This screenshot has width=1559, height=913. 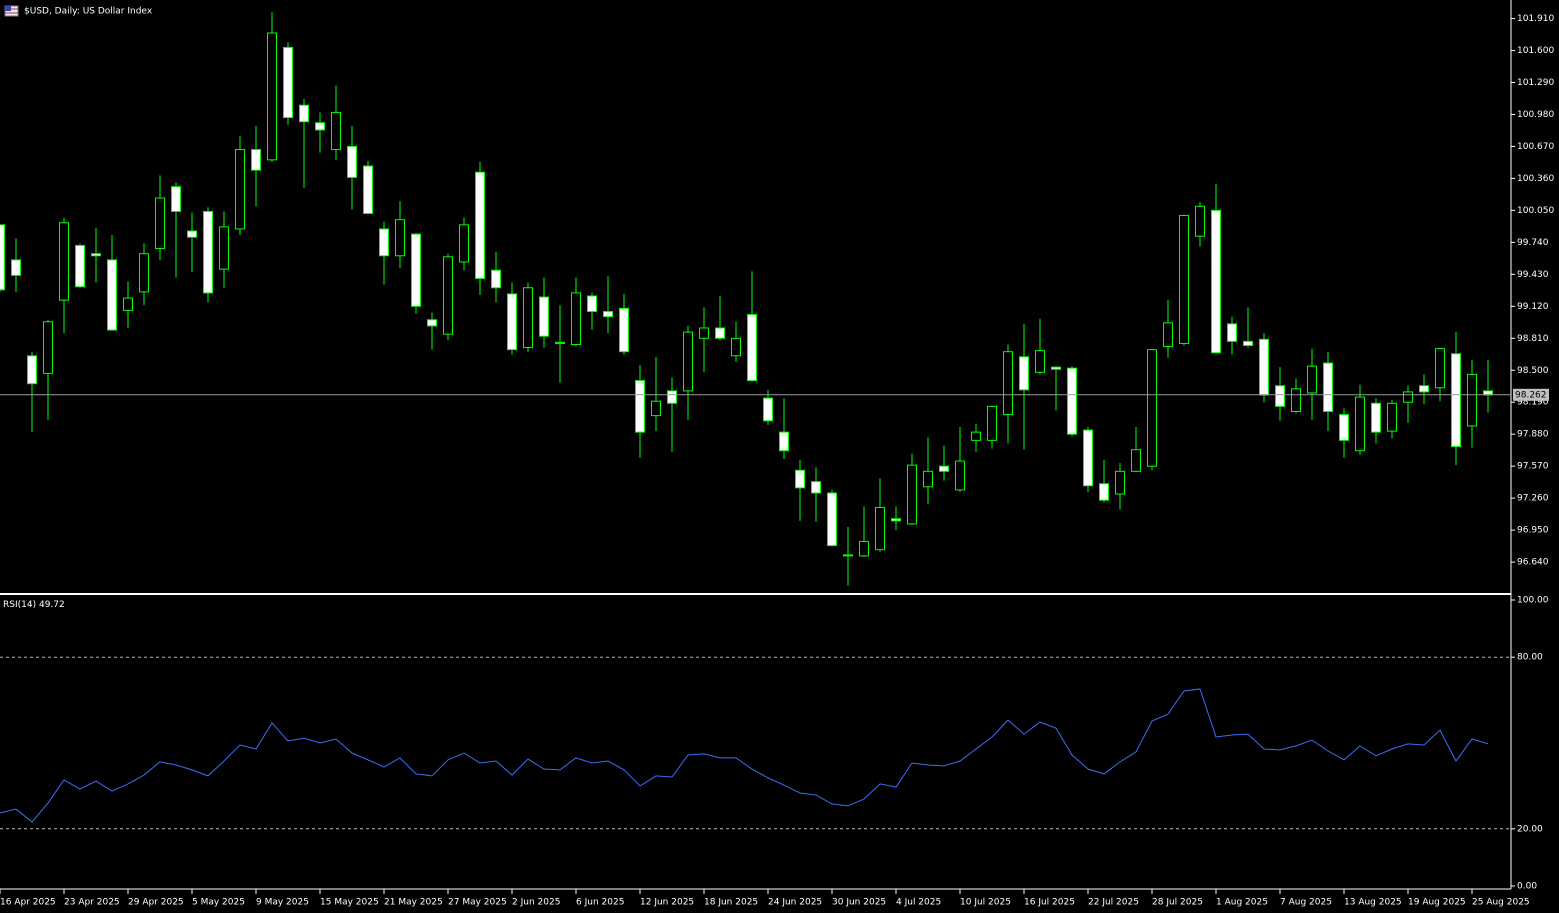 I want to click on y-tick-label: 99.740, so click(x=1533, y=243).